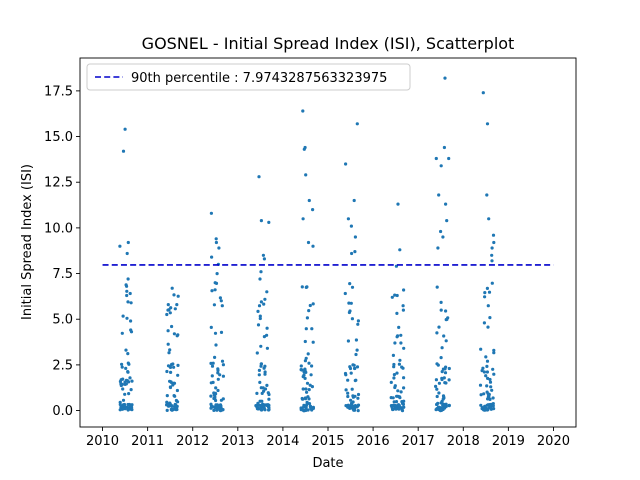  What do you see at coordinates (248, 77) in the screenshot?
I see `legend: 90th percentile : 7.9743287563323975` at bounding box center [248, 77].